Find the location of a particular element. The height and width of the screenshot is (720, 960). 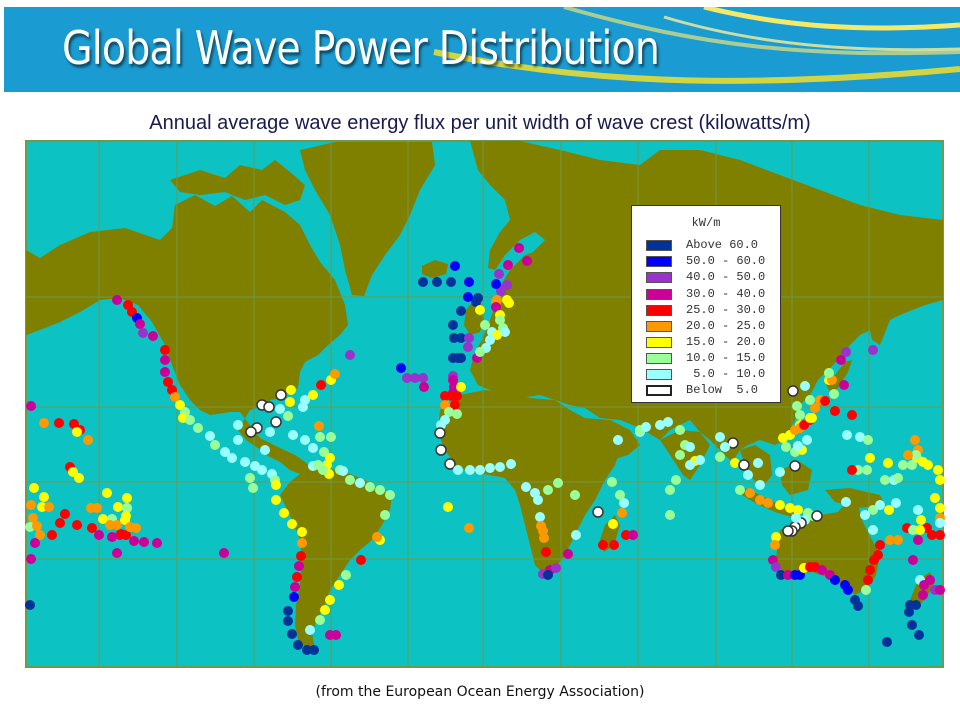

north-america is located at coordinates (187, 336).